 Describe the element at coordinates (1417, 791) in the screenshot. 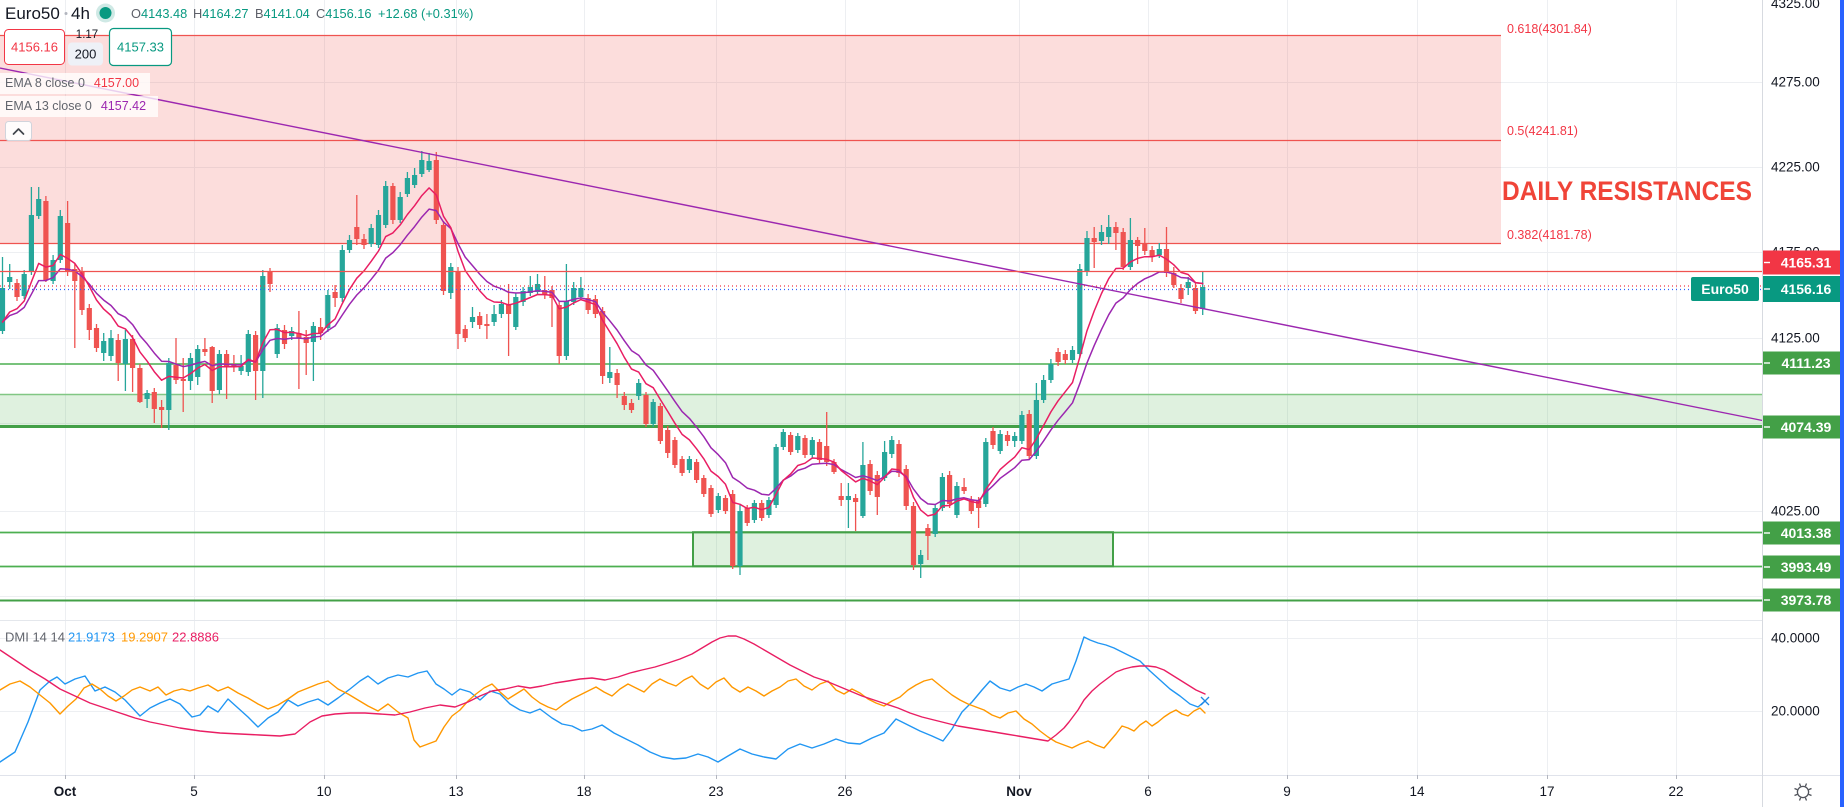

I see `svg-text: 14` at that location.